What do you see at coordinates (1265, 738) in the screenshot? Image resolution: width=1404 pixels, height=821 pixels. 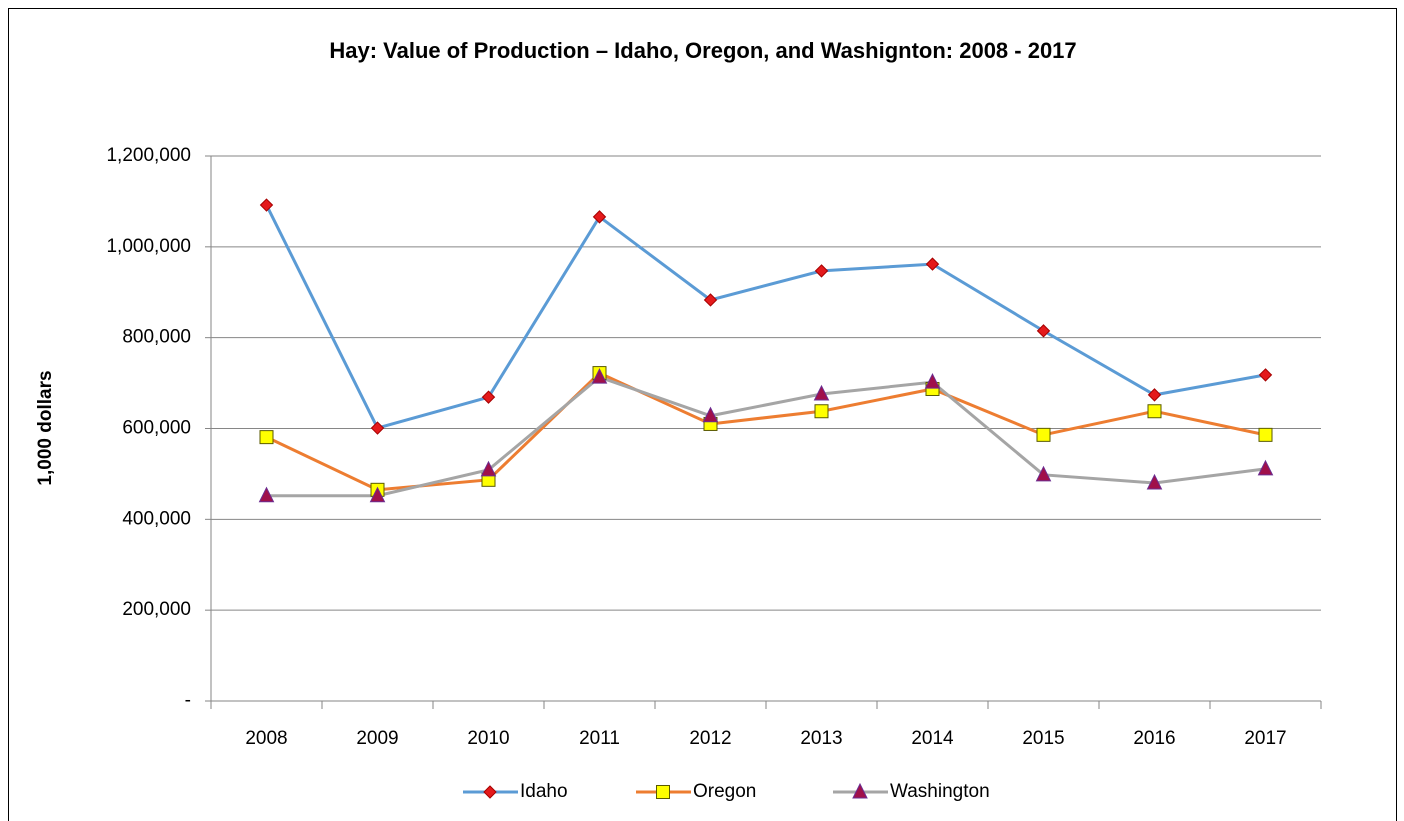 I see `x-tick-label: 2017` at bounding box center [1265, 738].